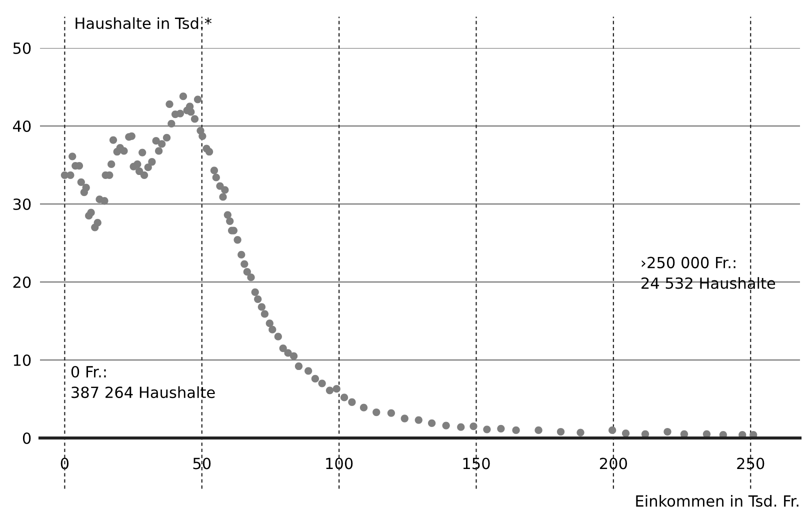 This screenshot has height=516, width=812. Describe the element at coordinates (22, 204) in the screenshot. I see `y-tick-label: 30` at that location.